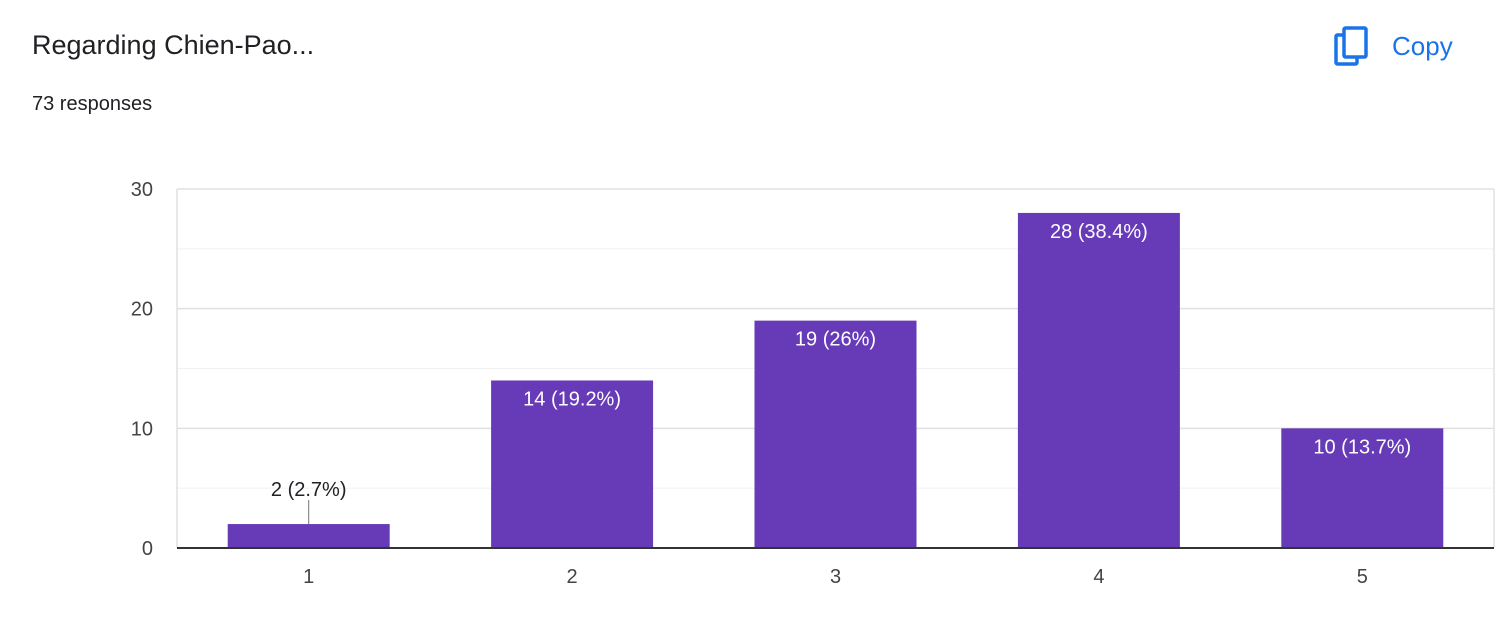 This screenshot has width=1510, height=627. Describe the element at coordinates (572, 577) in the screenshot. I see `x-tick-label: 2` at that location.